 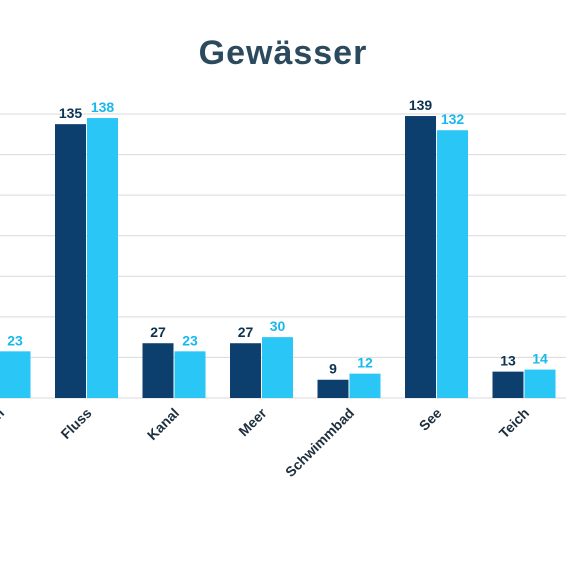 What do you see at coordinates (103, 107) in the screenshot?
I see `value-label: 138` at bounding box center [103, 107].